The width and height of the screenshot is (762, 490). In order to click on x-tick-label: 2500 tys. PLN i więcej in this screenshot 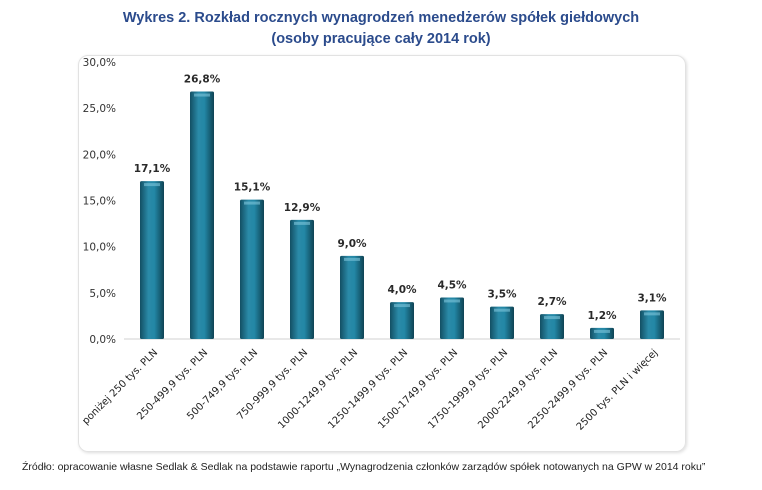, I will do `click(617, 389)`.